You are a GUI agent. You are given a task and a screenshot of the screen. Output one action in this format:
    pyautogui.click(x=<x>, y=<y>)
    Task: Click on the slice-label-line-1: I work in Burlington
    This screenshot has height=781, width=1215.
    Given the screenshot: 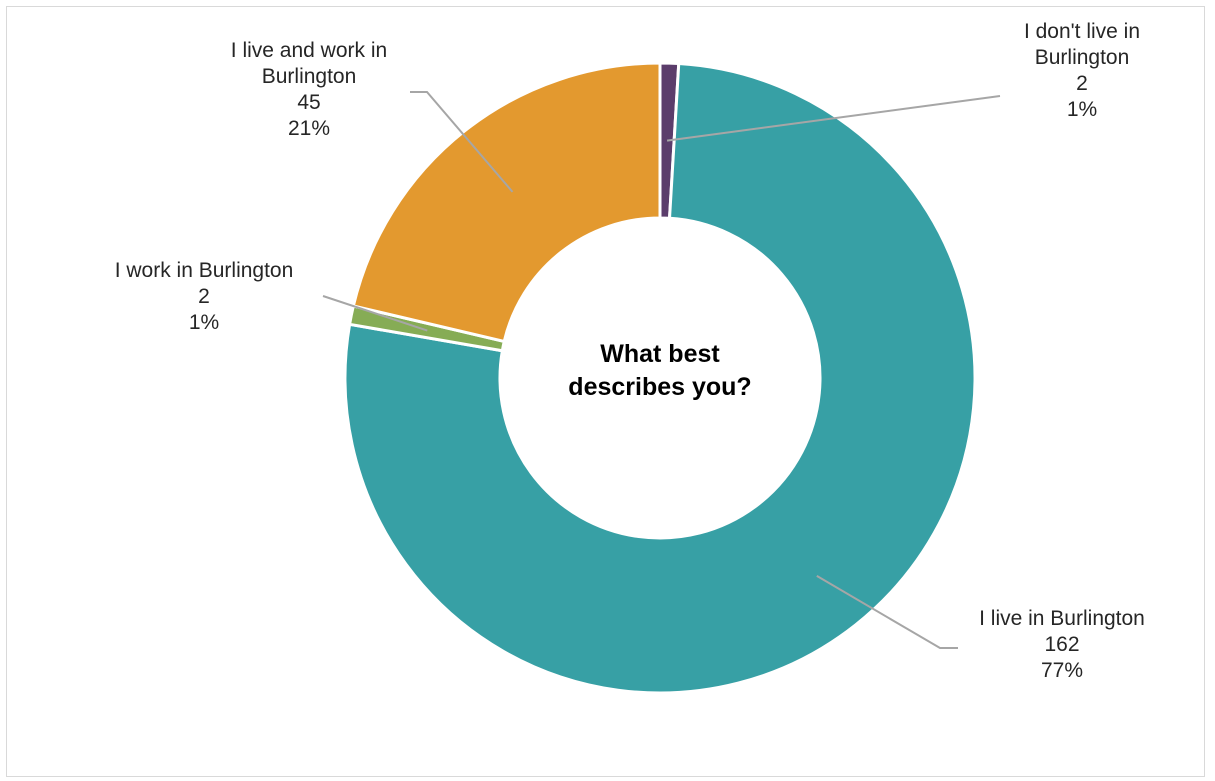 What is the action you would take?
    pyautogui.click(x=204, y=270)
    